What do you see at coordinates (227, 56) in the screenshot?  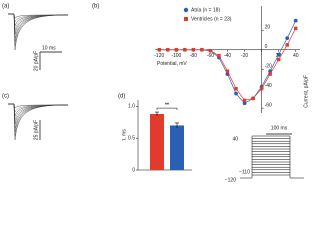 I see `x-tick-label: -40` at bounding box center [227, 56].